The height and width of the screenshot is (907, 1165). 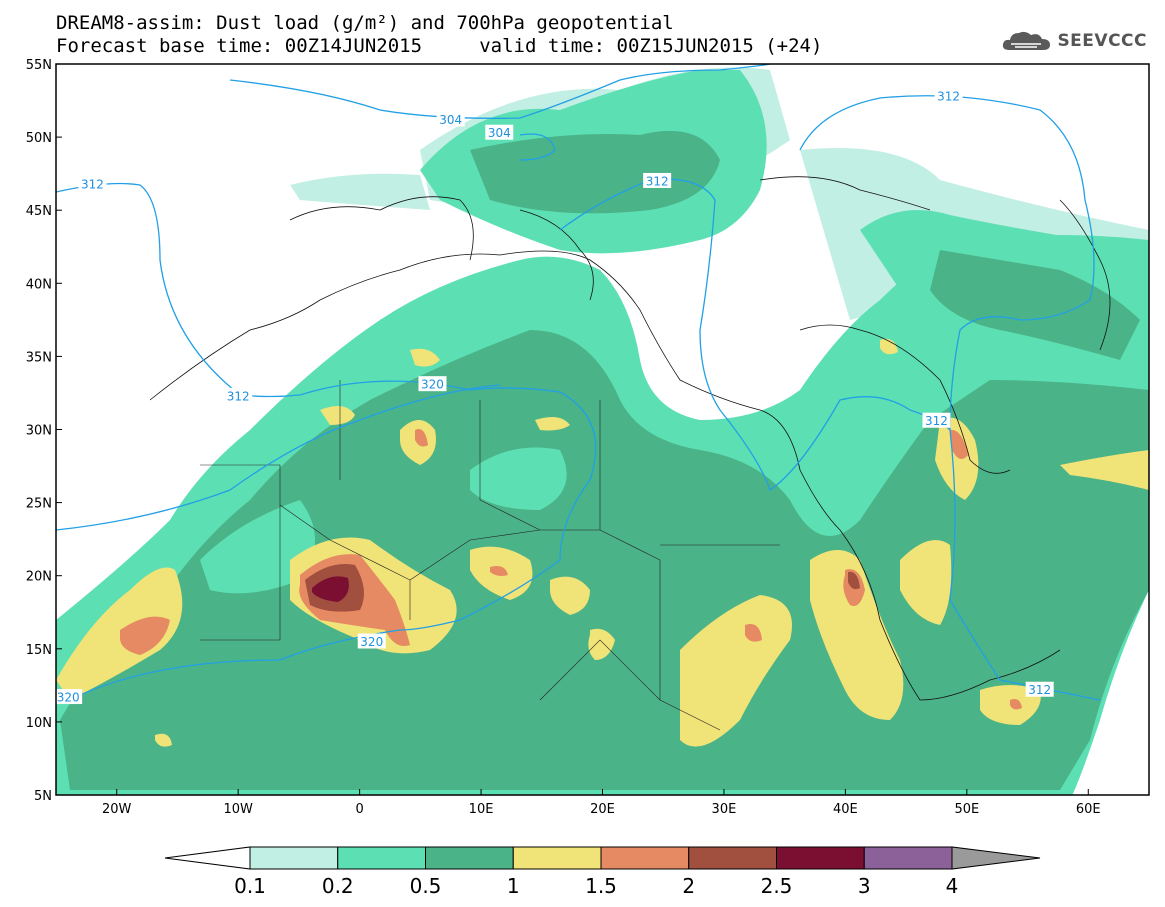 What do you see at coordinates (1027, 40) in the screenshot?
I see `cloud-icon` at bounding box center [1027, 40].